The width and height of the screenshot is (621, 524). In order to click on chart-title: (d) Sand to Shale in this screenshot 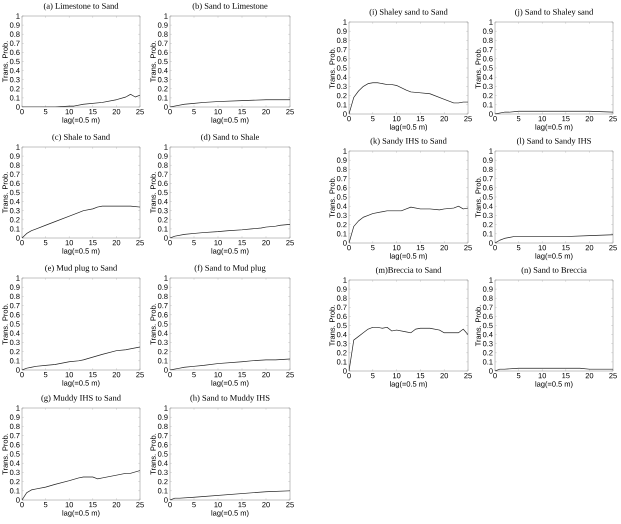, I will do `click(230, 138)`.